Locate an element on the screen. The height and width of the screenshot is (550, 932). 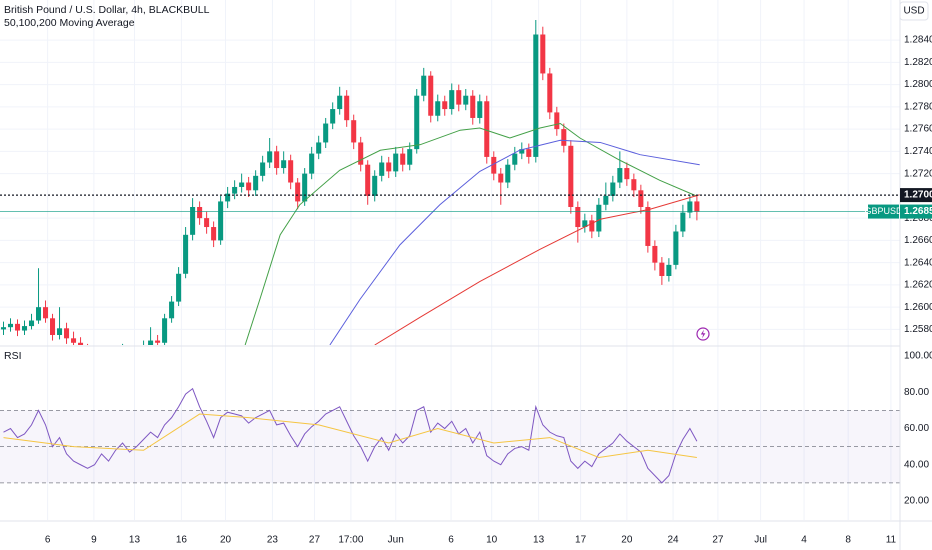
y-tick-label: 1.27200 is located at coordinates (918, 173).